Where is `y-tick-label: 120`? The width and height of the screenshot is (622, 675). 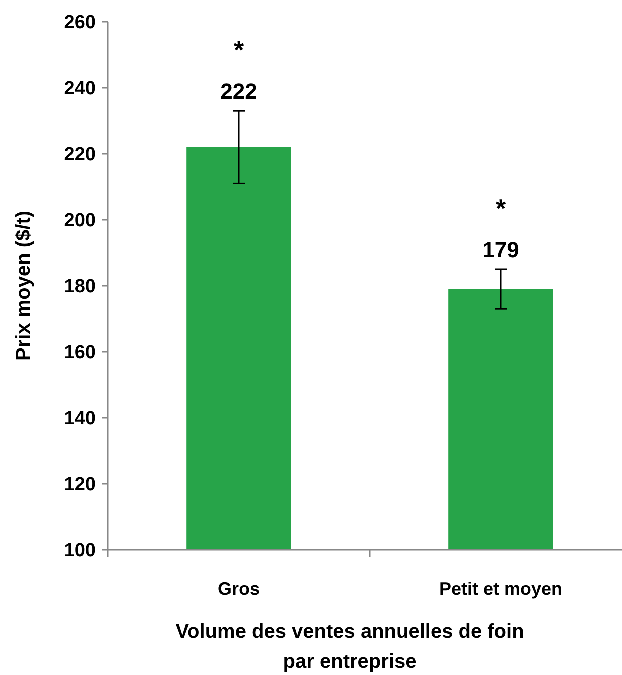 y-tick-label: 120 is located at coordinates (80, 485).